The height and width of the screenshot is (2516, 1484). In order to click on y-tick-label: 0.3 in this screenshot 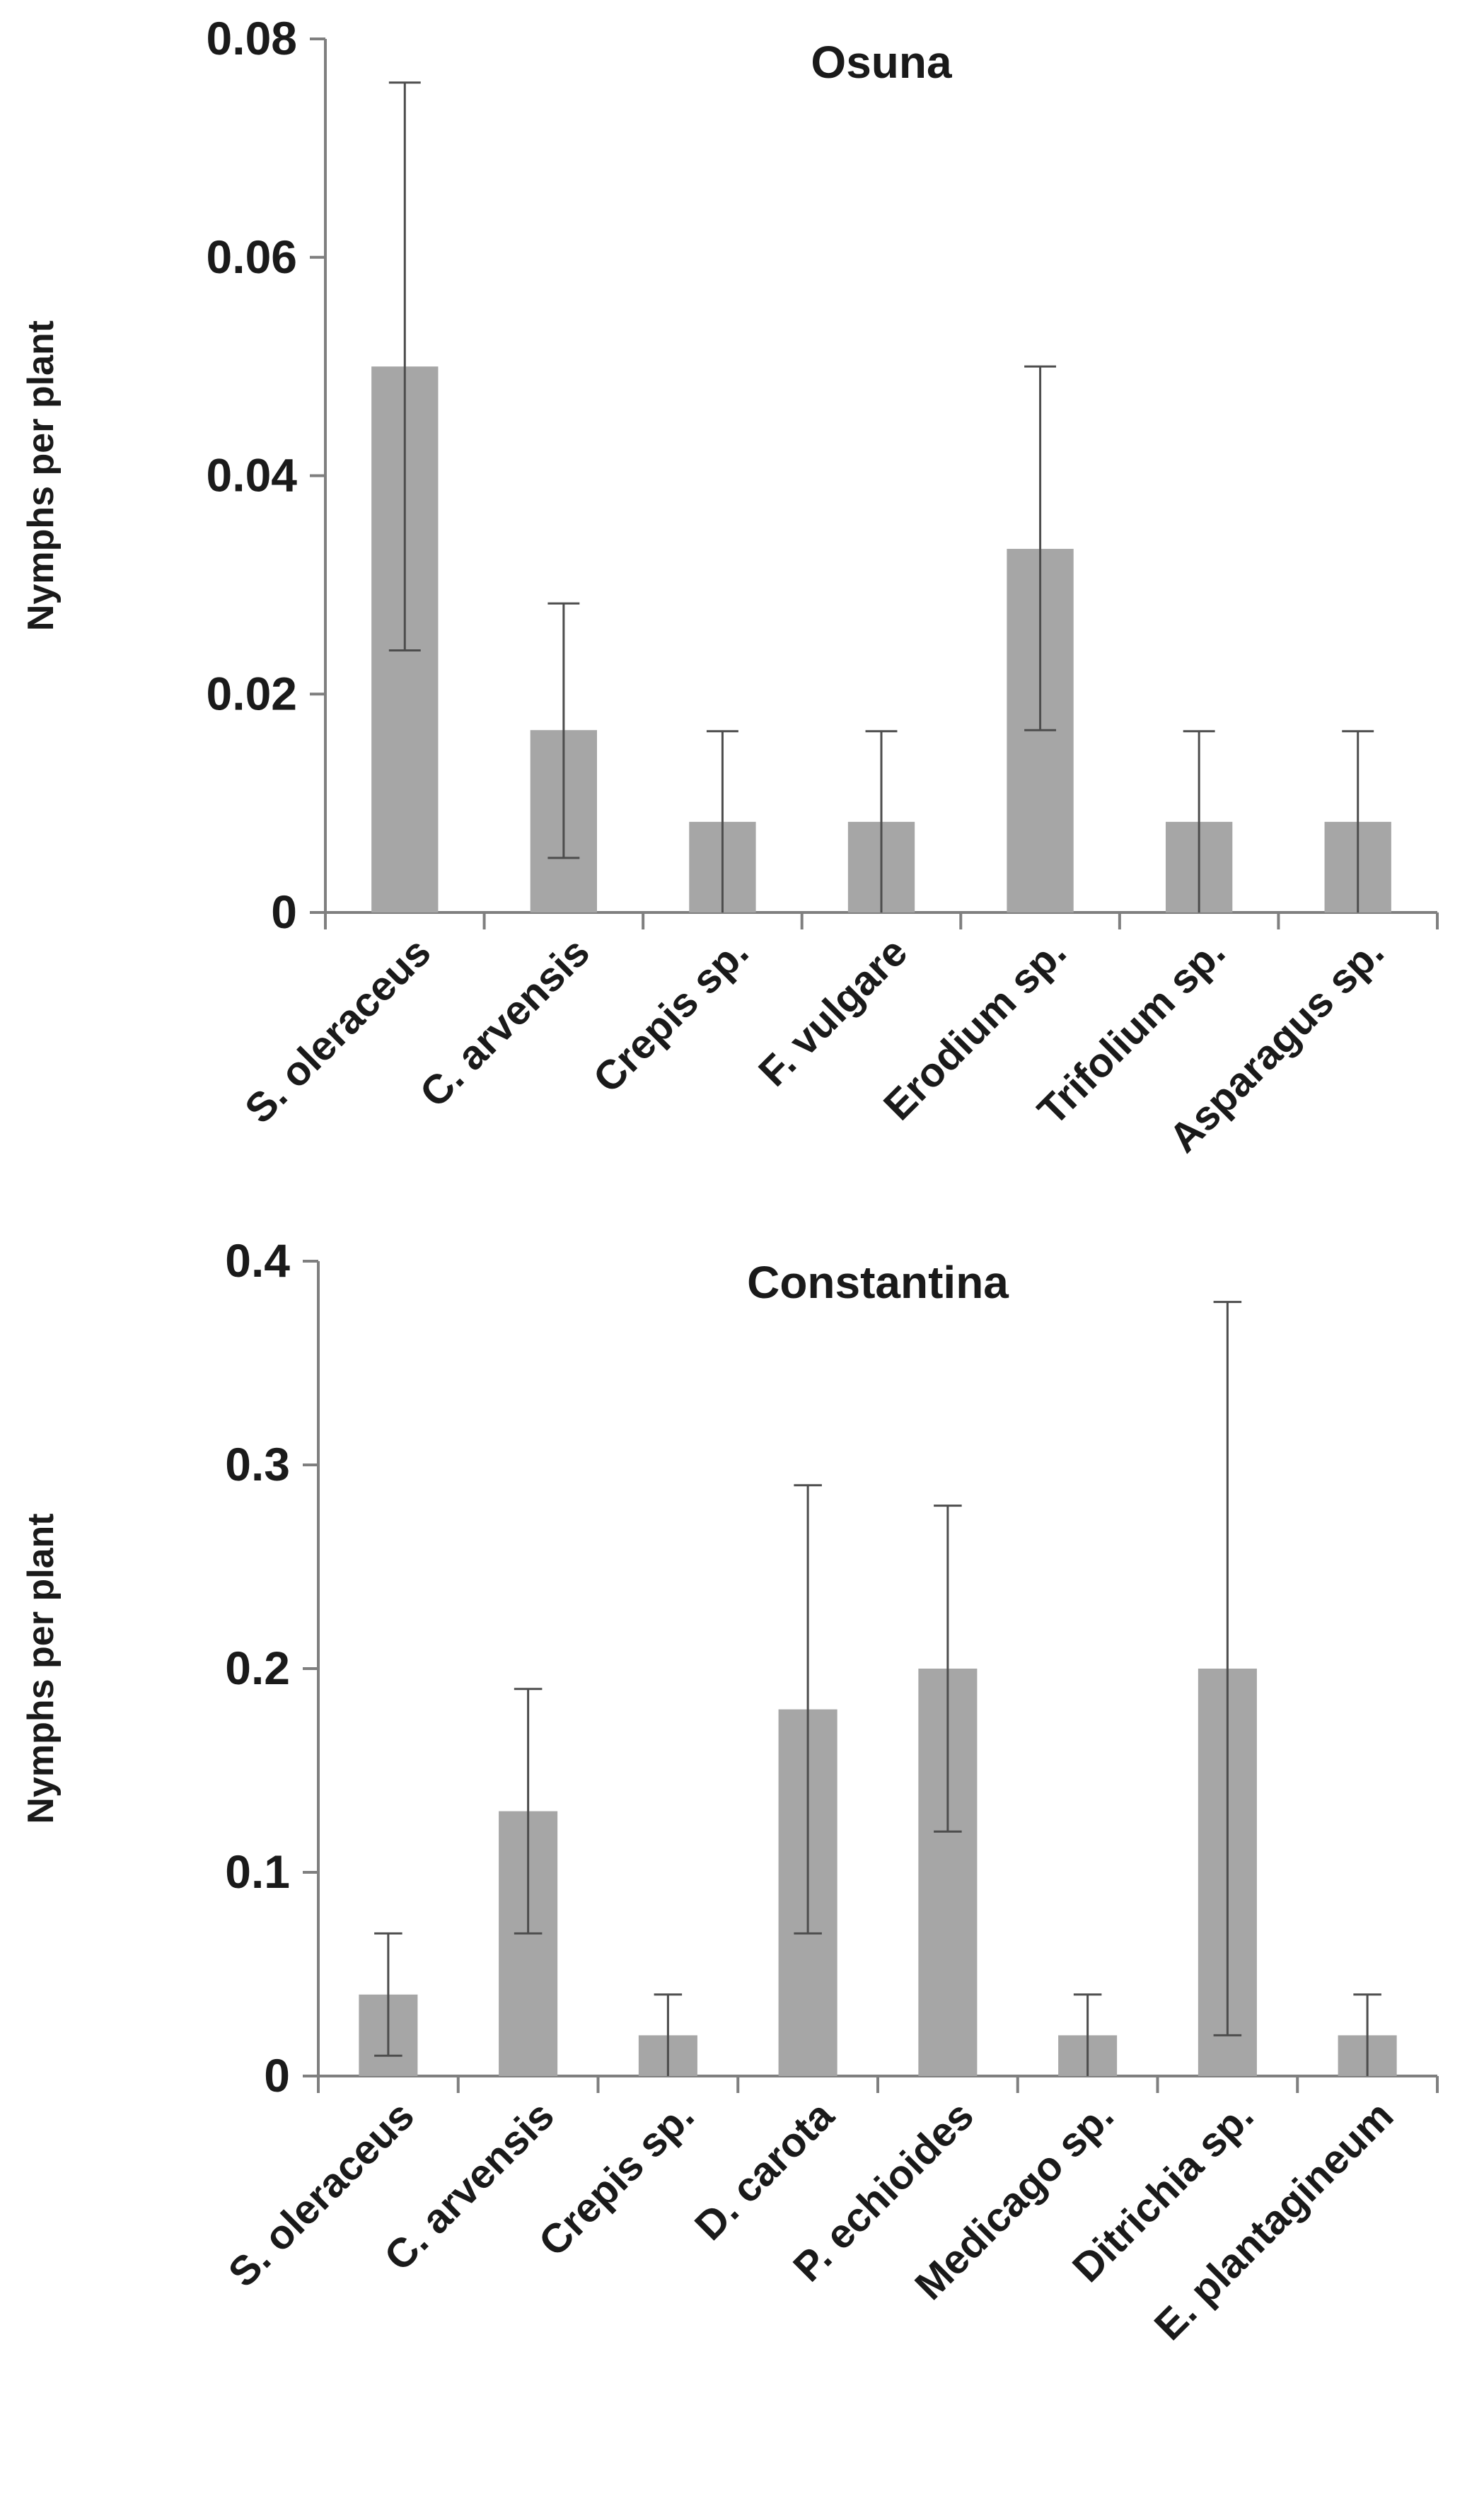, I will do `click(257, 1464)`.